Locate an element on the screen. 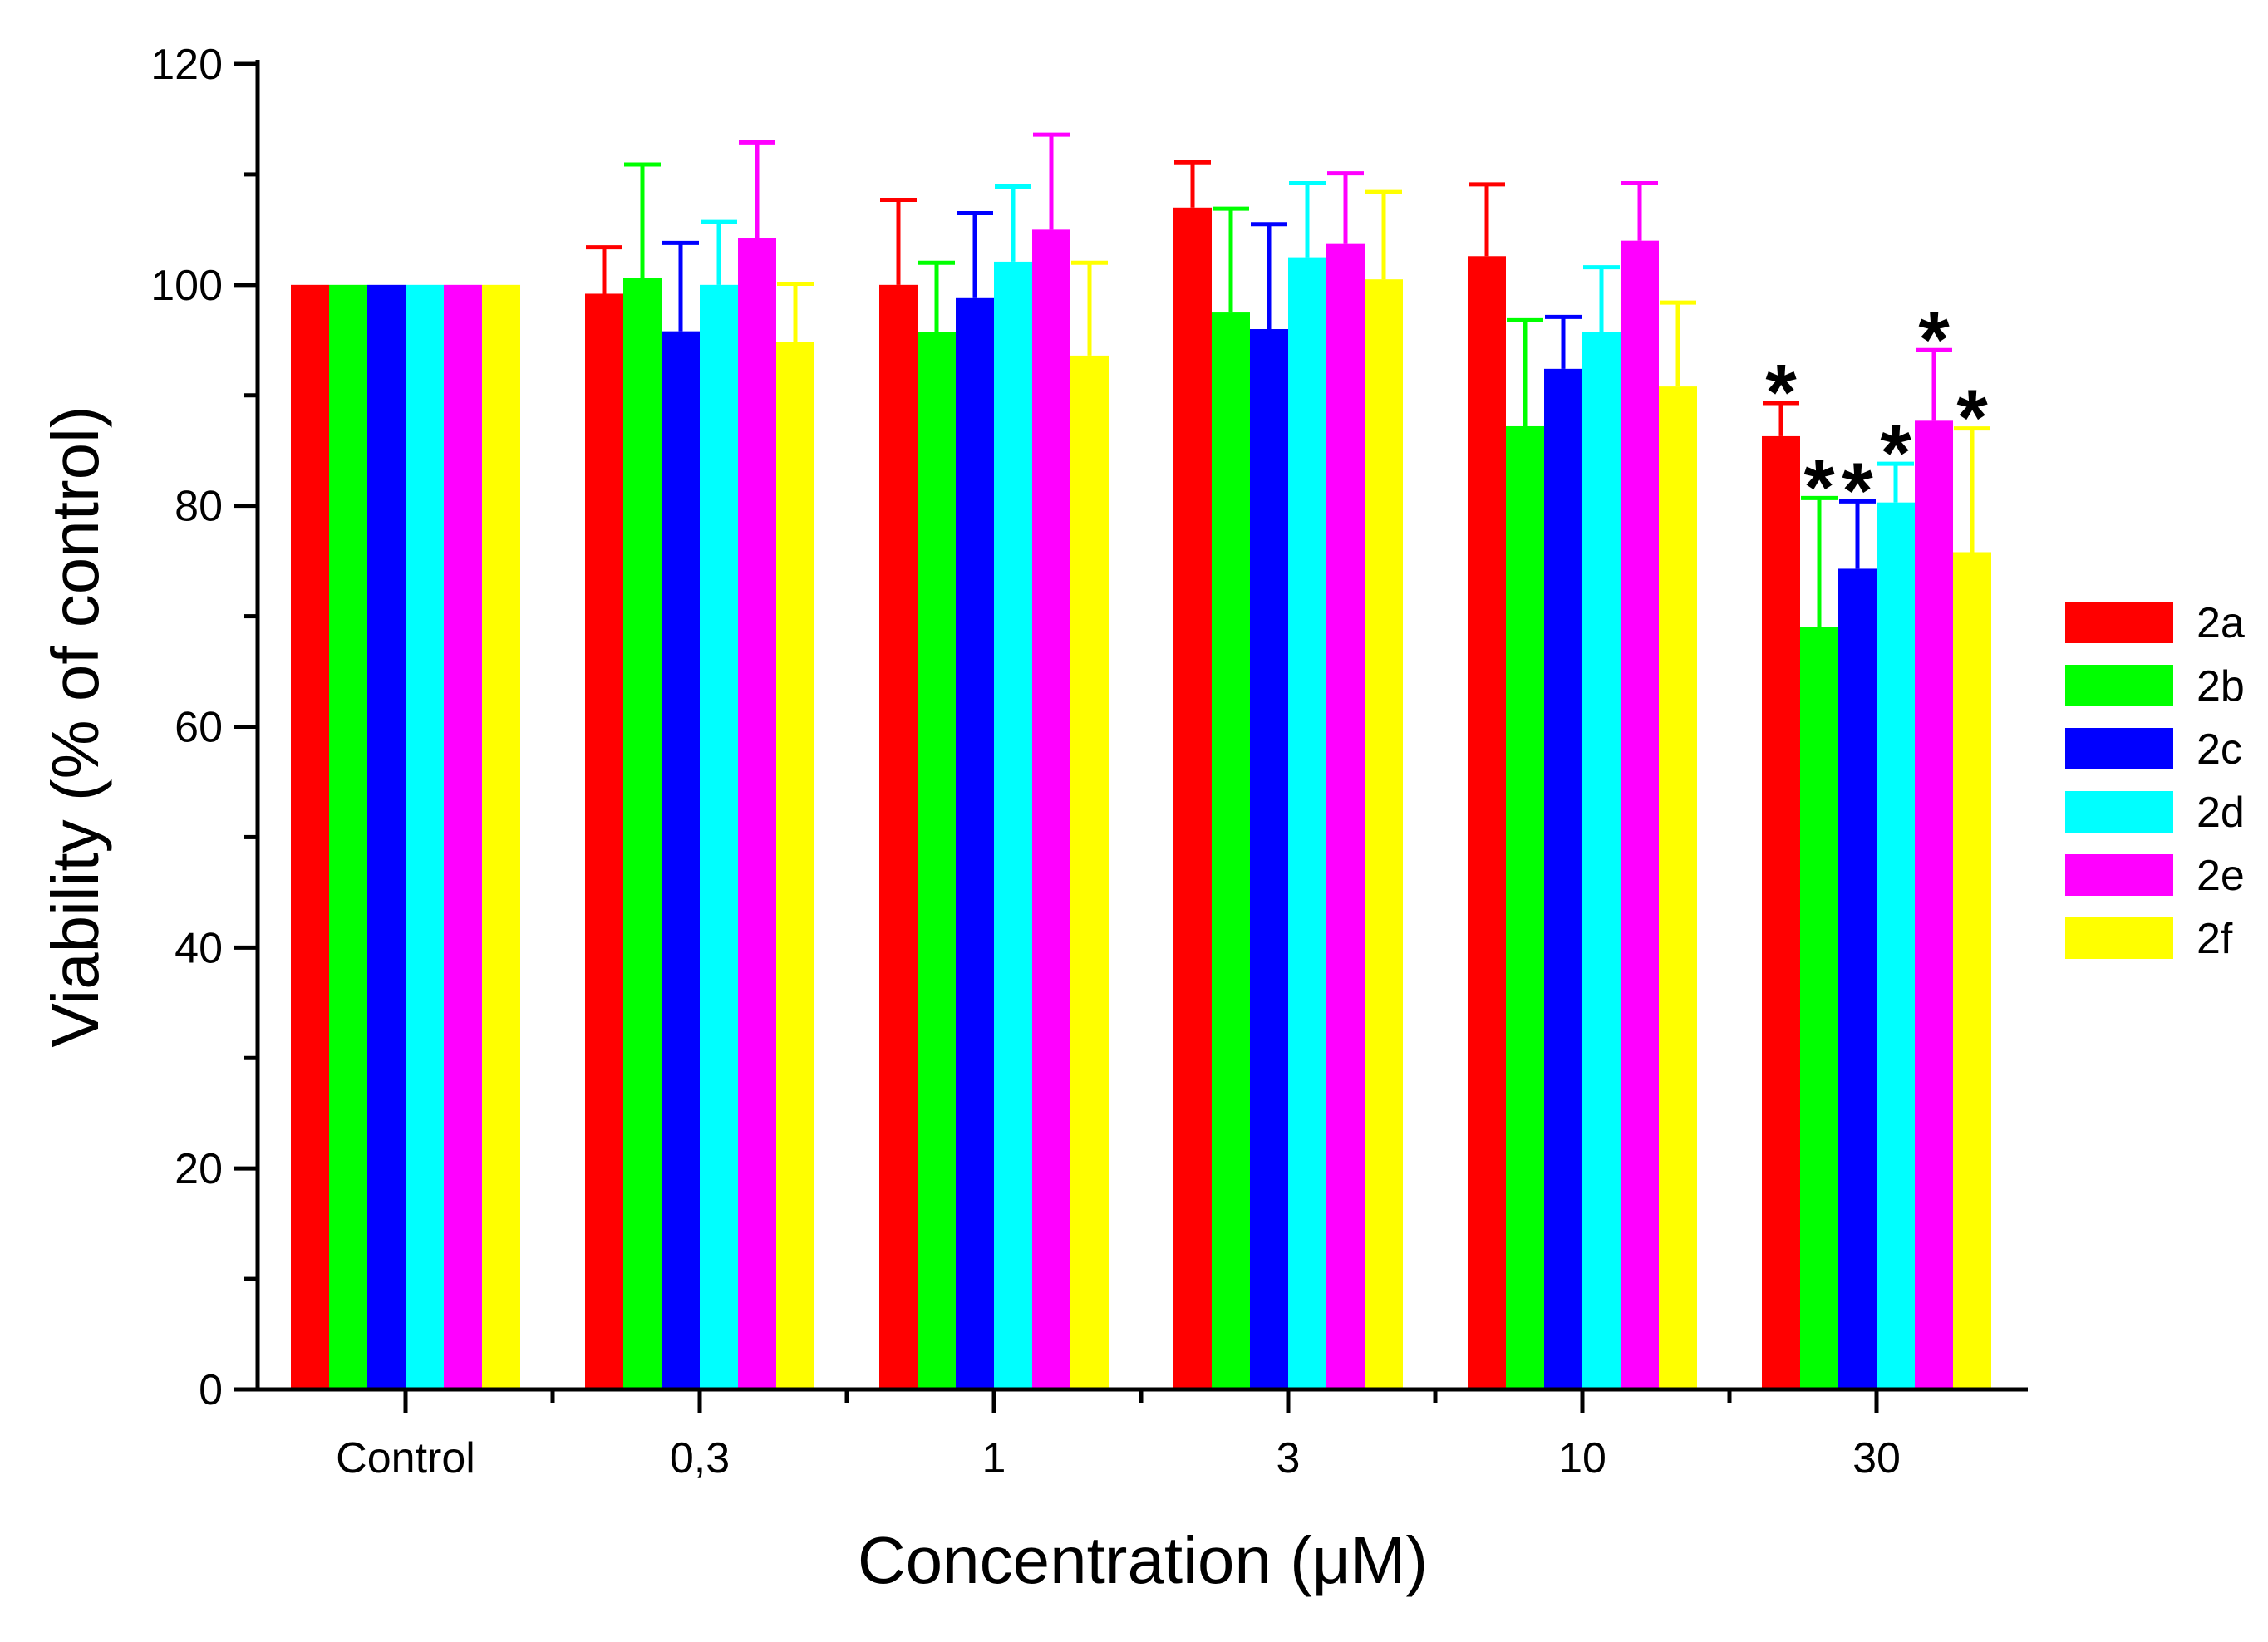  legend-label-2c: 2c is located at coordinates (2219, 749).